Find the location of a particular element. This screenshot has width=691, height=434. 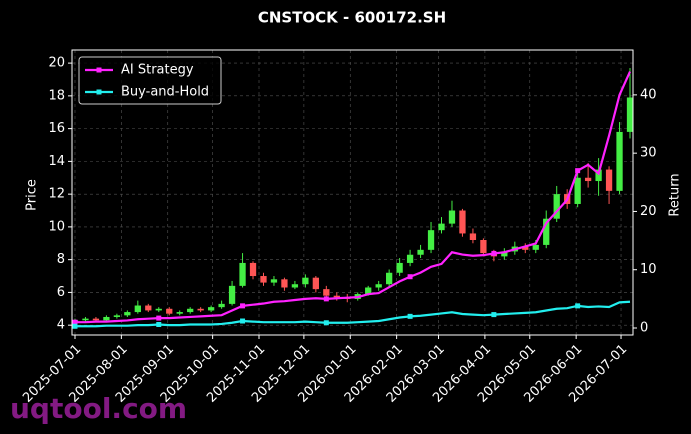

return-line is located at coordinates (352, 314).